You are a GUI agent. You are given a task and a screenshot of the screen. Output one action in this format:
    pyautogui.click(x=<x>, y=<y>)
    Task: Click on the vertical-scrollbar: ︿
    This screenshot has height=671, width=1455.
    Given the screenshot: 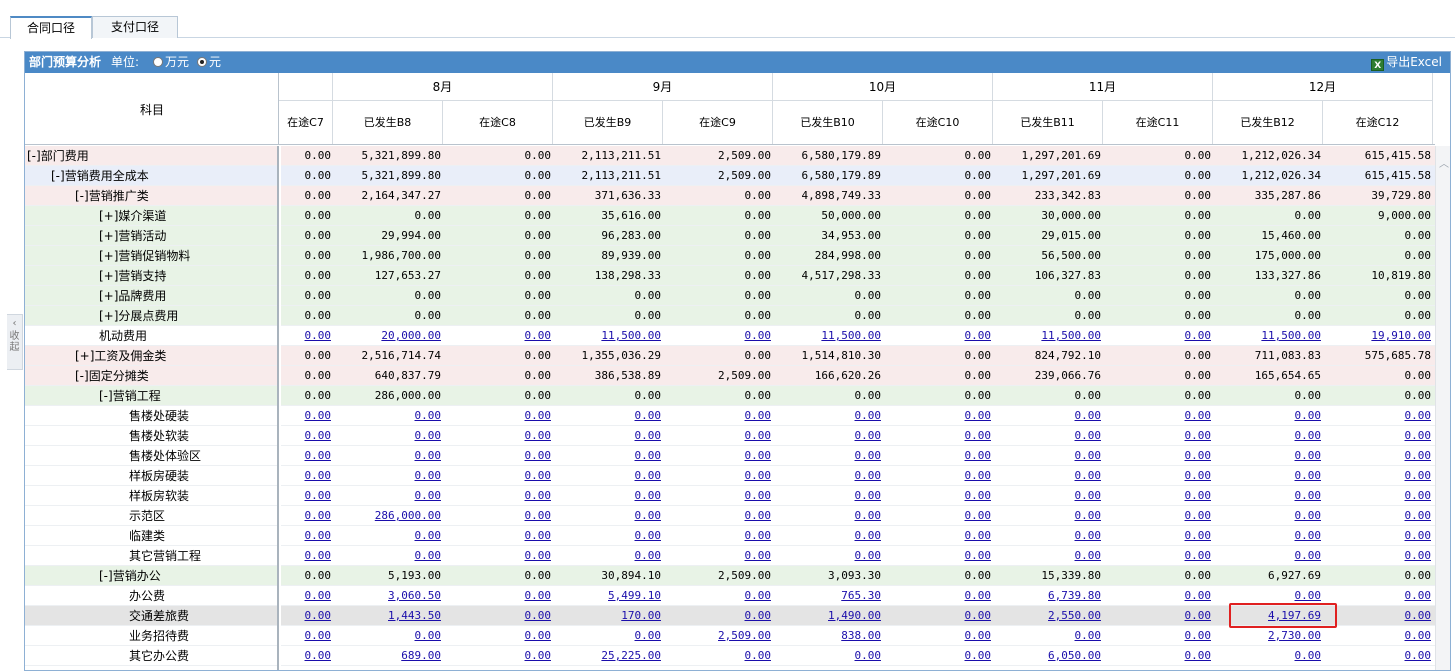 What is the action you would take?
    pyautogui.click(x=1442, y=408)
    